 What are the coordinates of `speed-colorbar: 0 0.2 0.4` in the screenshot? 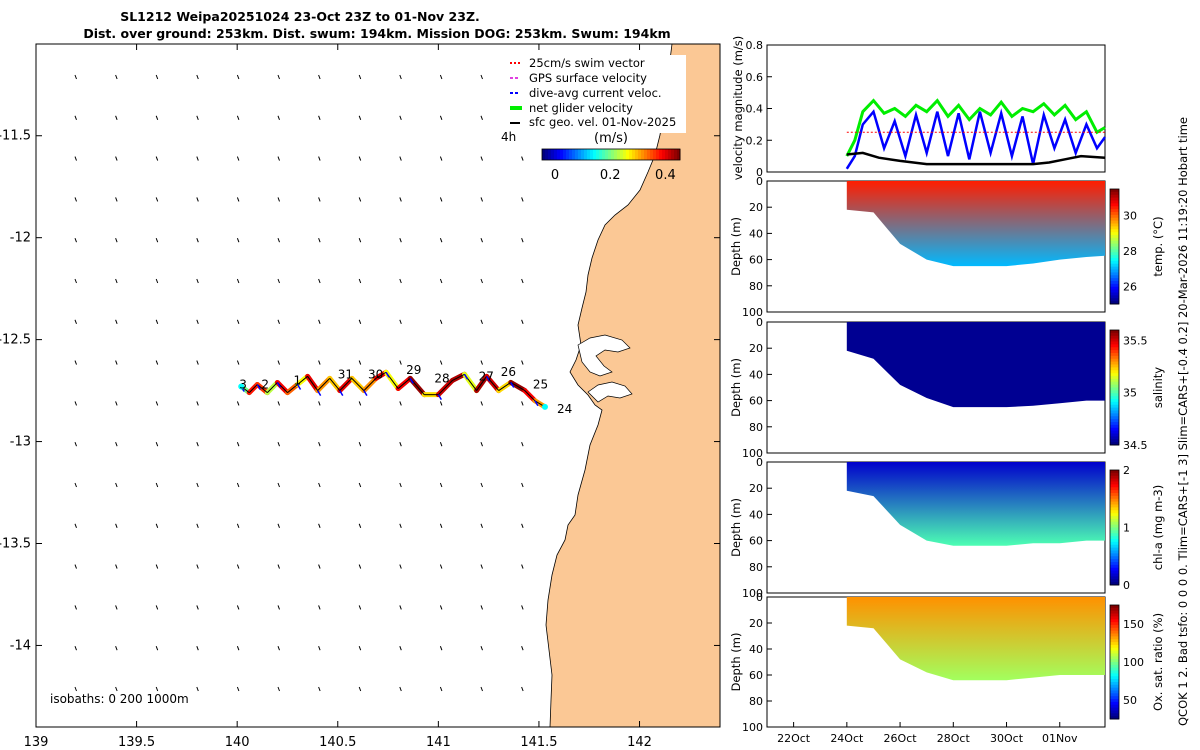 It's located at (611, 165).